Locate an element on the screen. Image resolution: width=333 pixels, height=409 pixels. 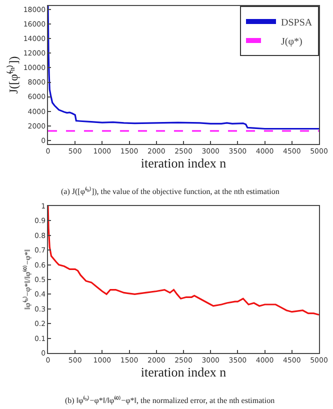
text: (a) J([φ̃⁽ⁿ⁾]), the value of the objective function, at the nth estimation is located at coordinates (170, 191).